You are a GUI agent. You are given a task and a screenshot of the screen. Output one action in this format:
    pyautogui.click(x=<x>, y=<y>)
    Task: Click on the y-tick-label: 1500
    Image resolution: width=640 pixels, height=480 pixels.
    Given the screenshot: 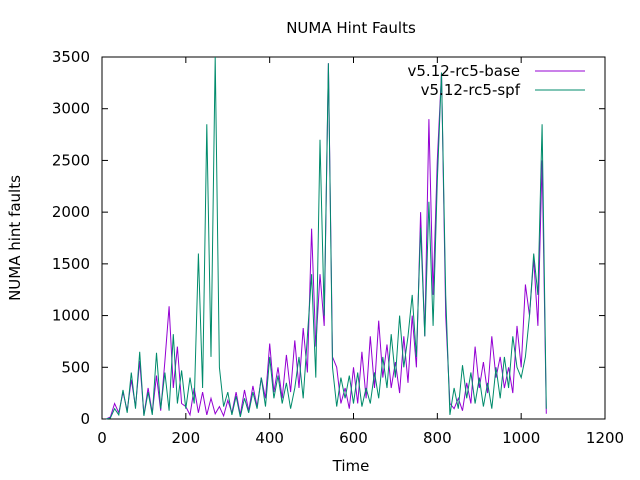 What is the action you would take?
    pyautogui.click(x=71, y=264)
    